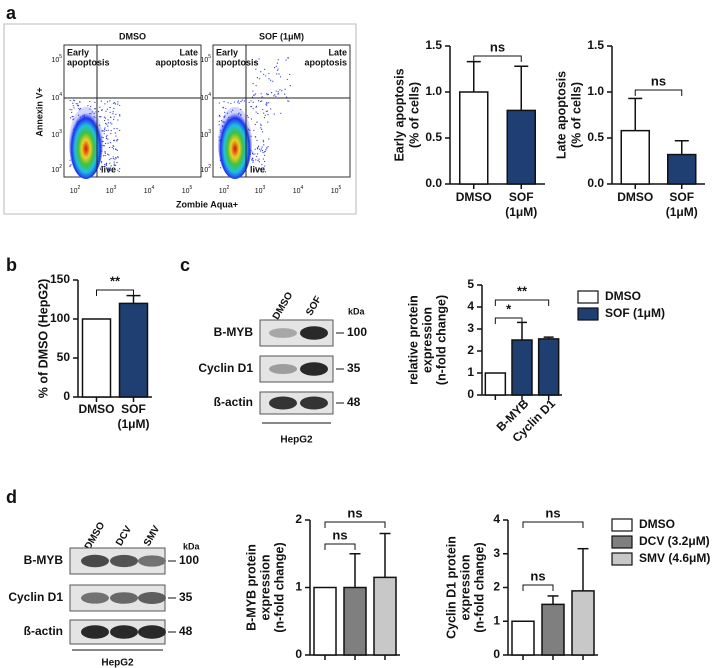 The height and width of the screenshot is (668, 722). Describe the element at coordinates (298, 190) in the screenshot. I see `flow-tick-label: 10⁴` at that location.